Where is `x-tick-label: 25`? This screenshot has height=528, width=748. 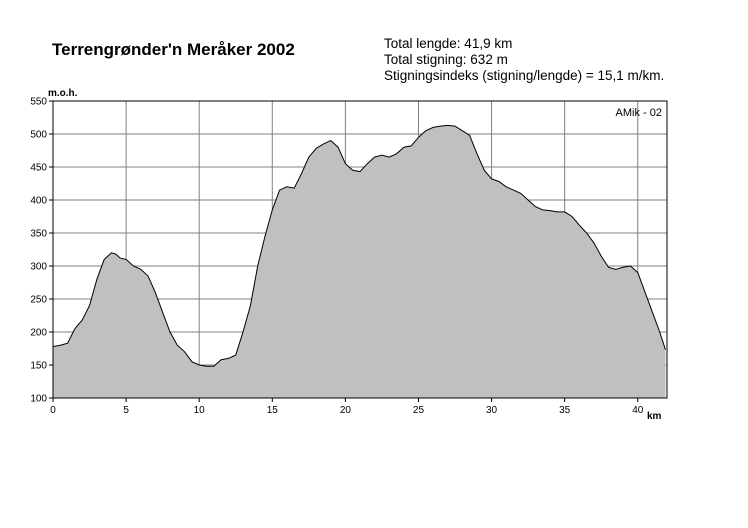
x-tick-label: 25 is located at coordinates (419, 410).